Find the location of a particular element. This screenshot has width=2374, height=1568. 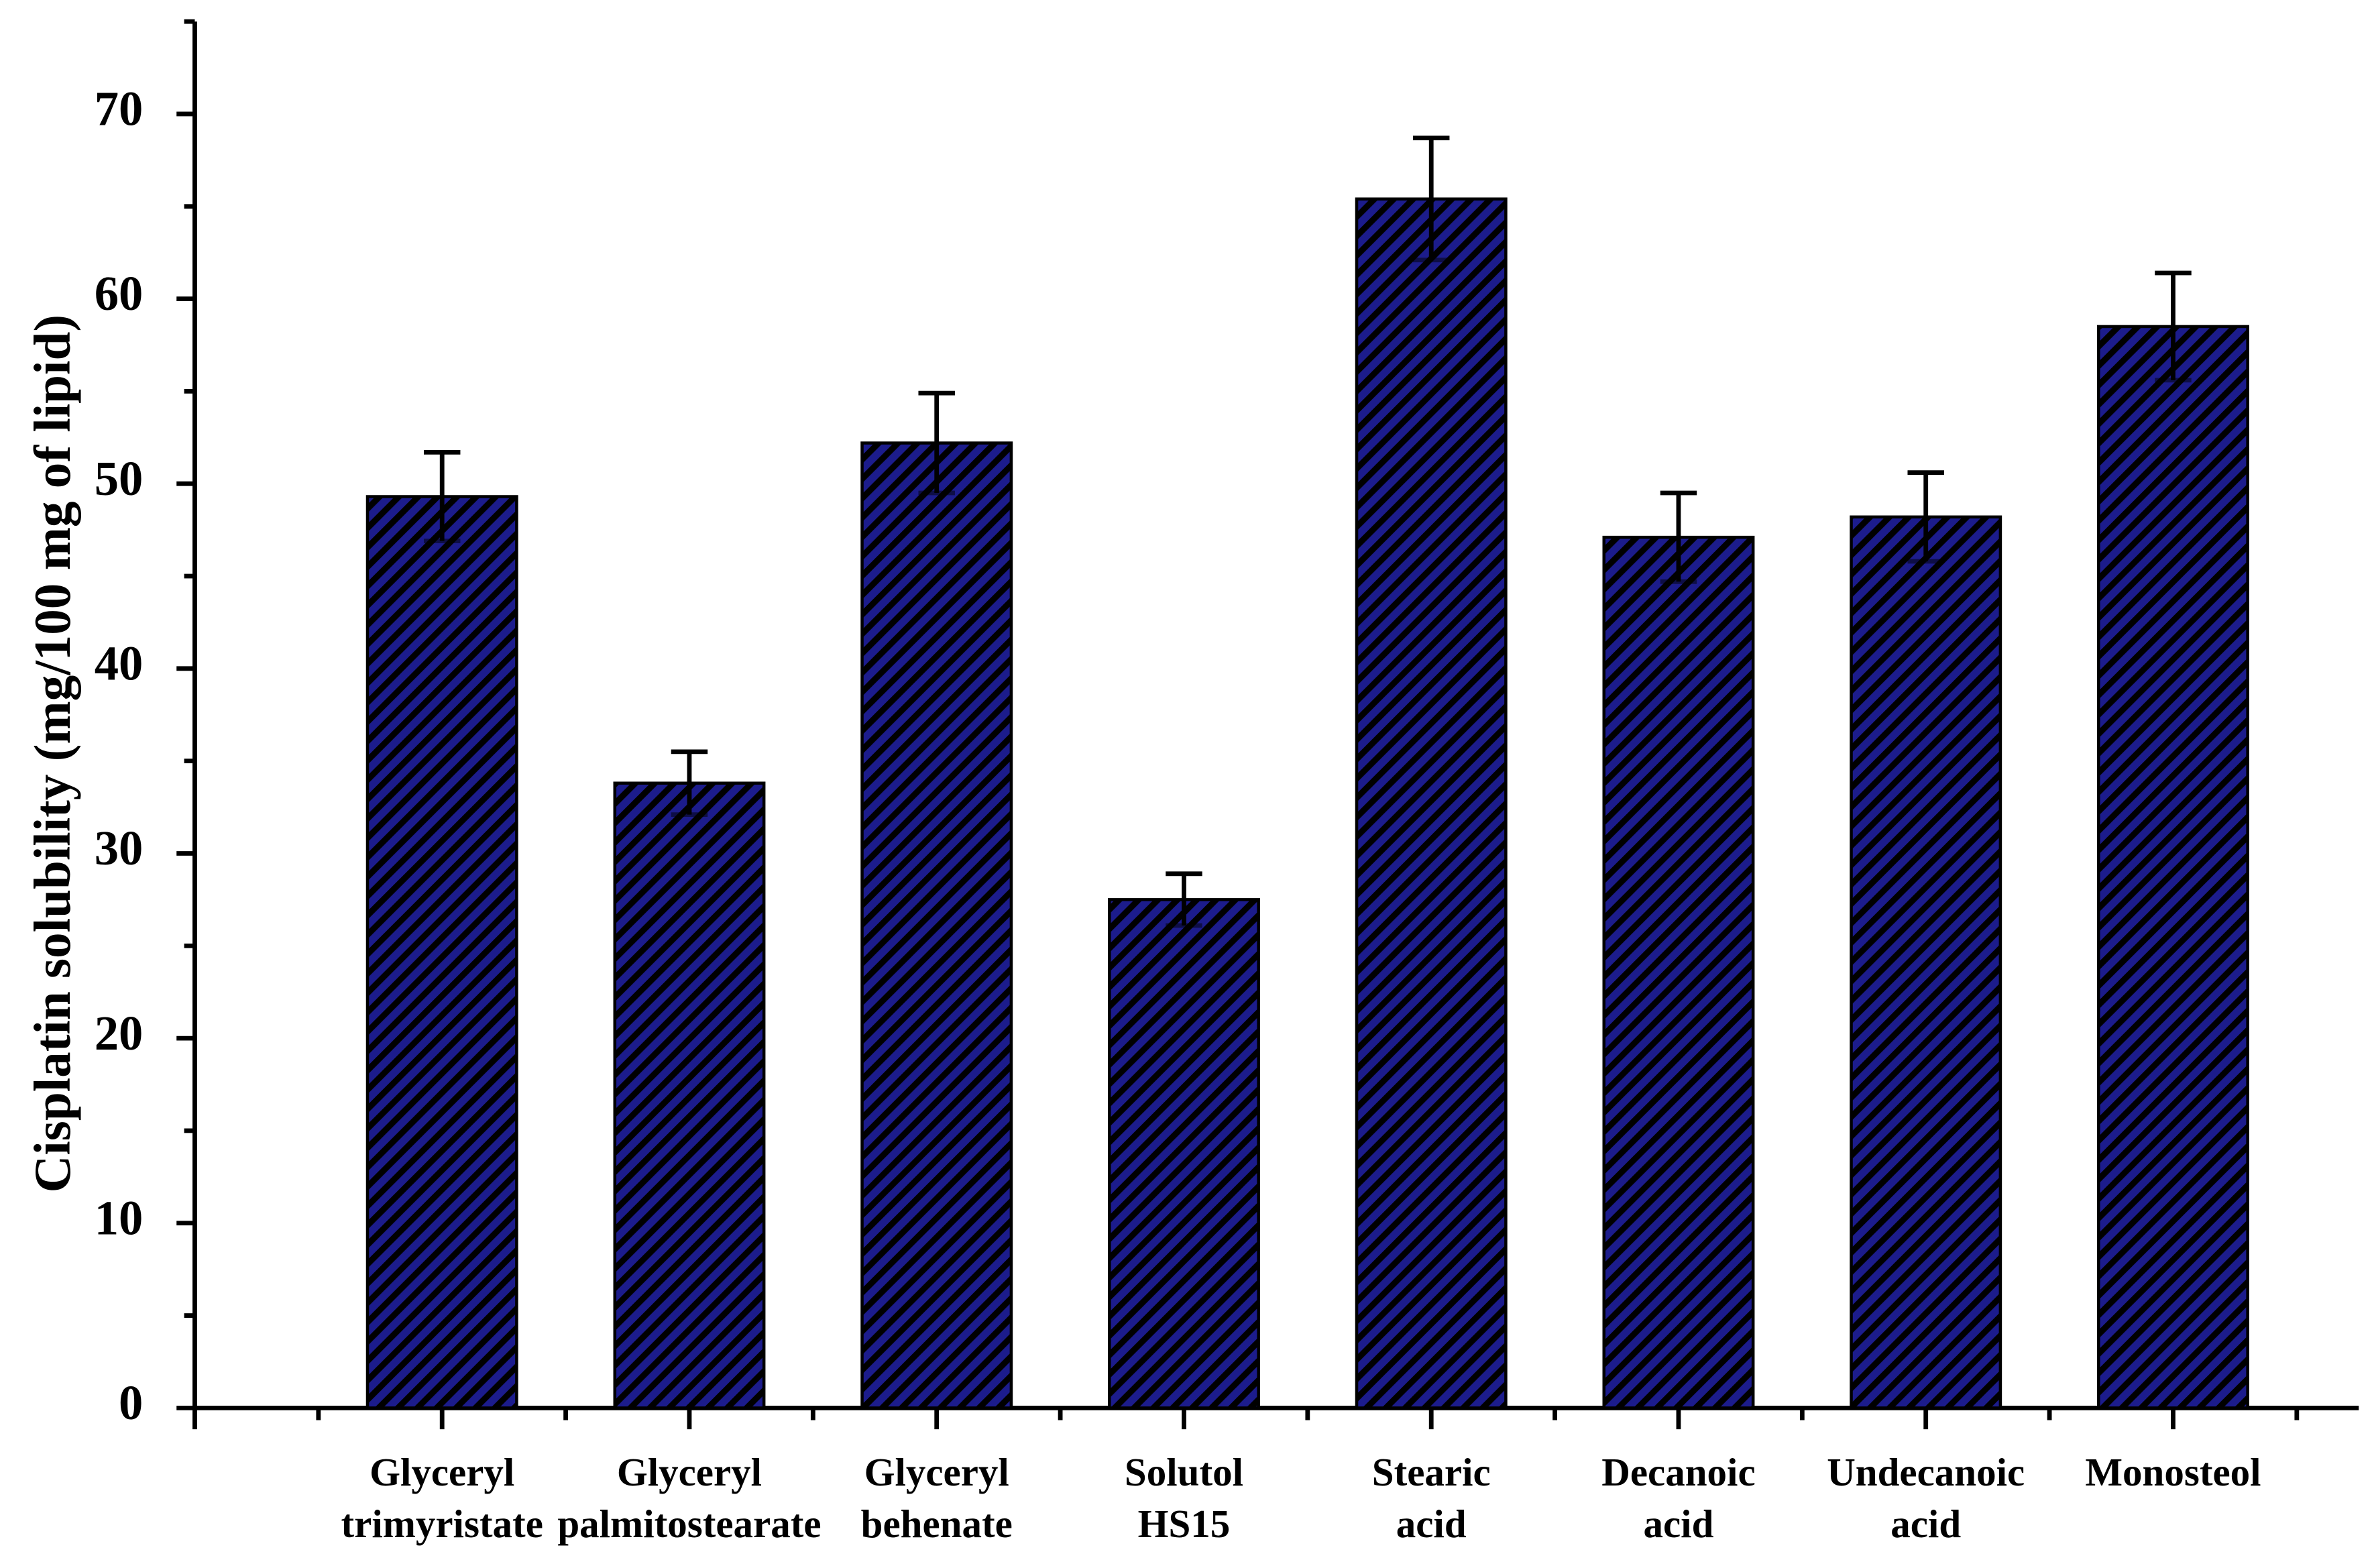

x-tick-label: Solutol is located at coordinates (1184, 1472).